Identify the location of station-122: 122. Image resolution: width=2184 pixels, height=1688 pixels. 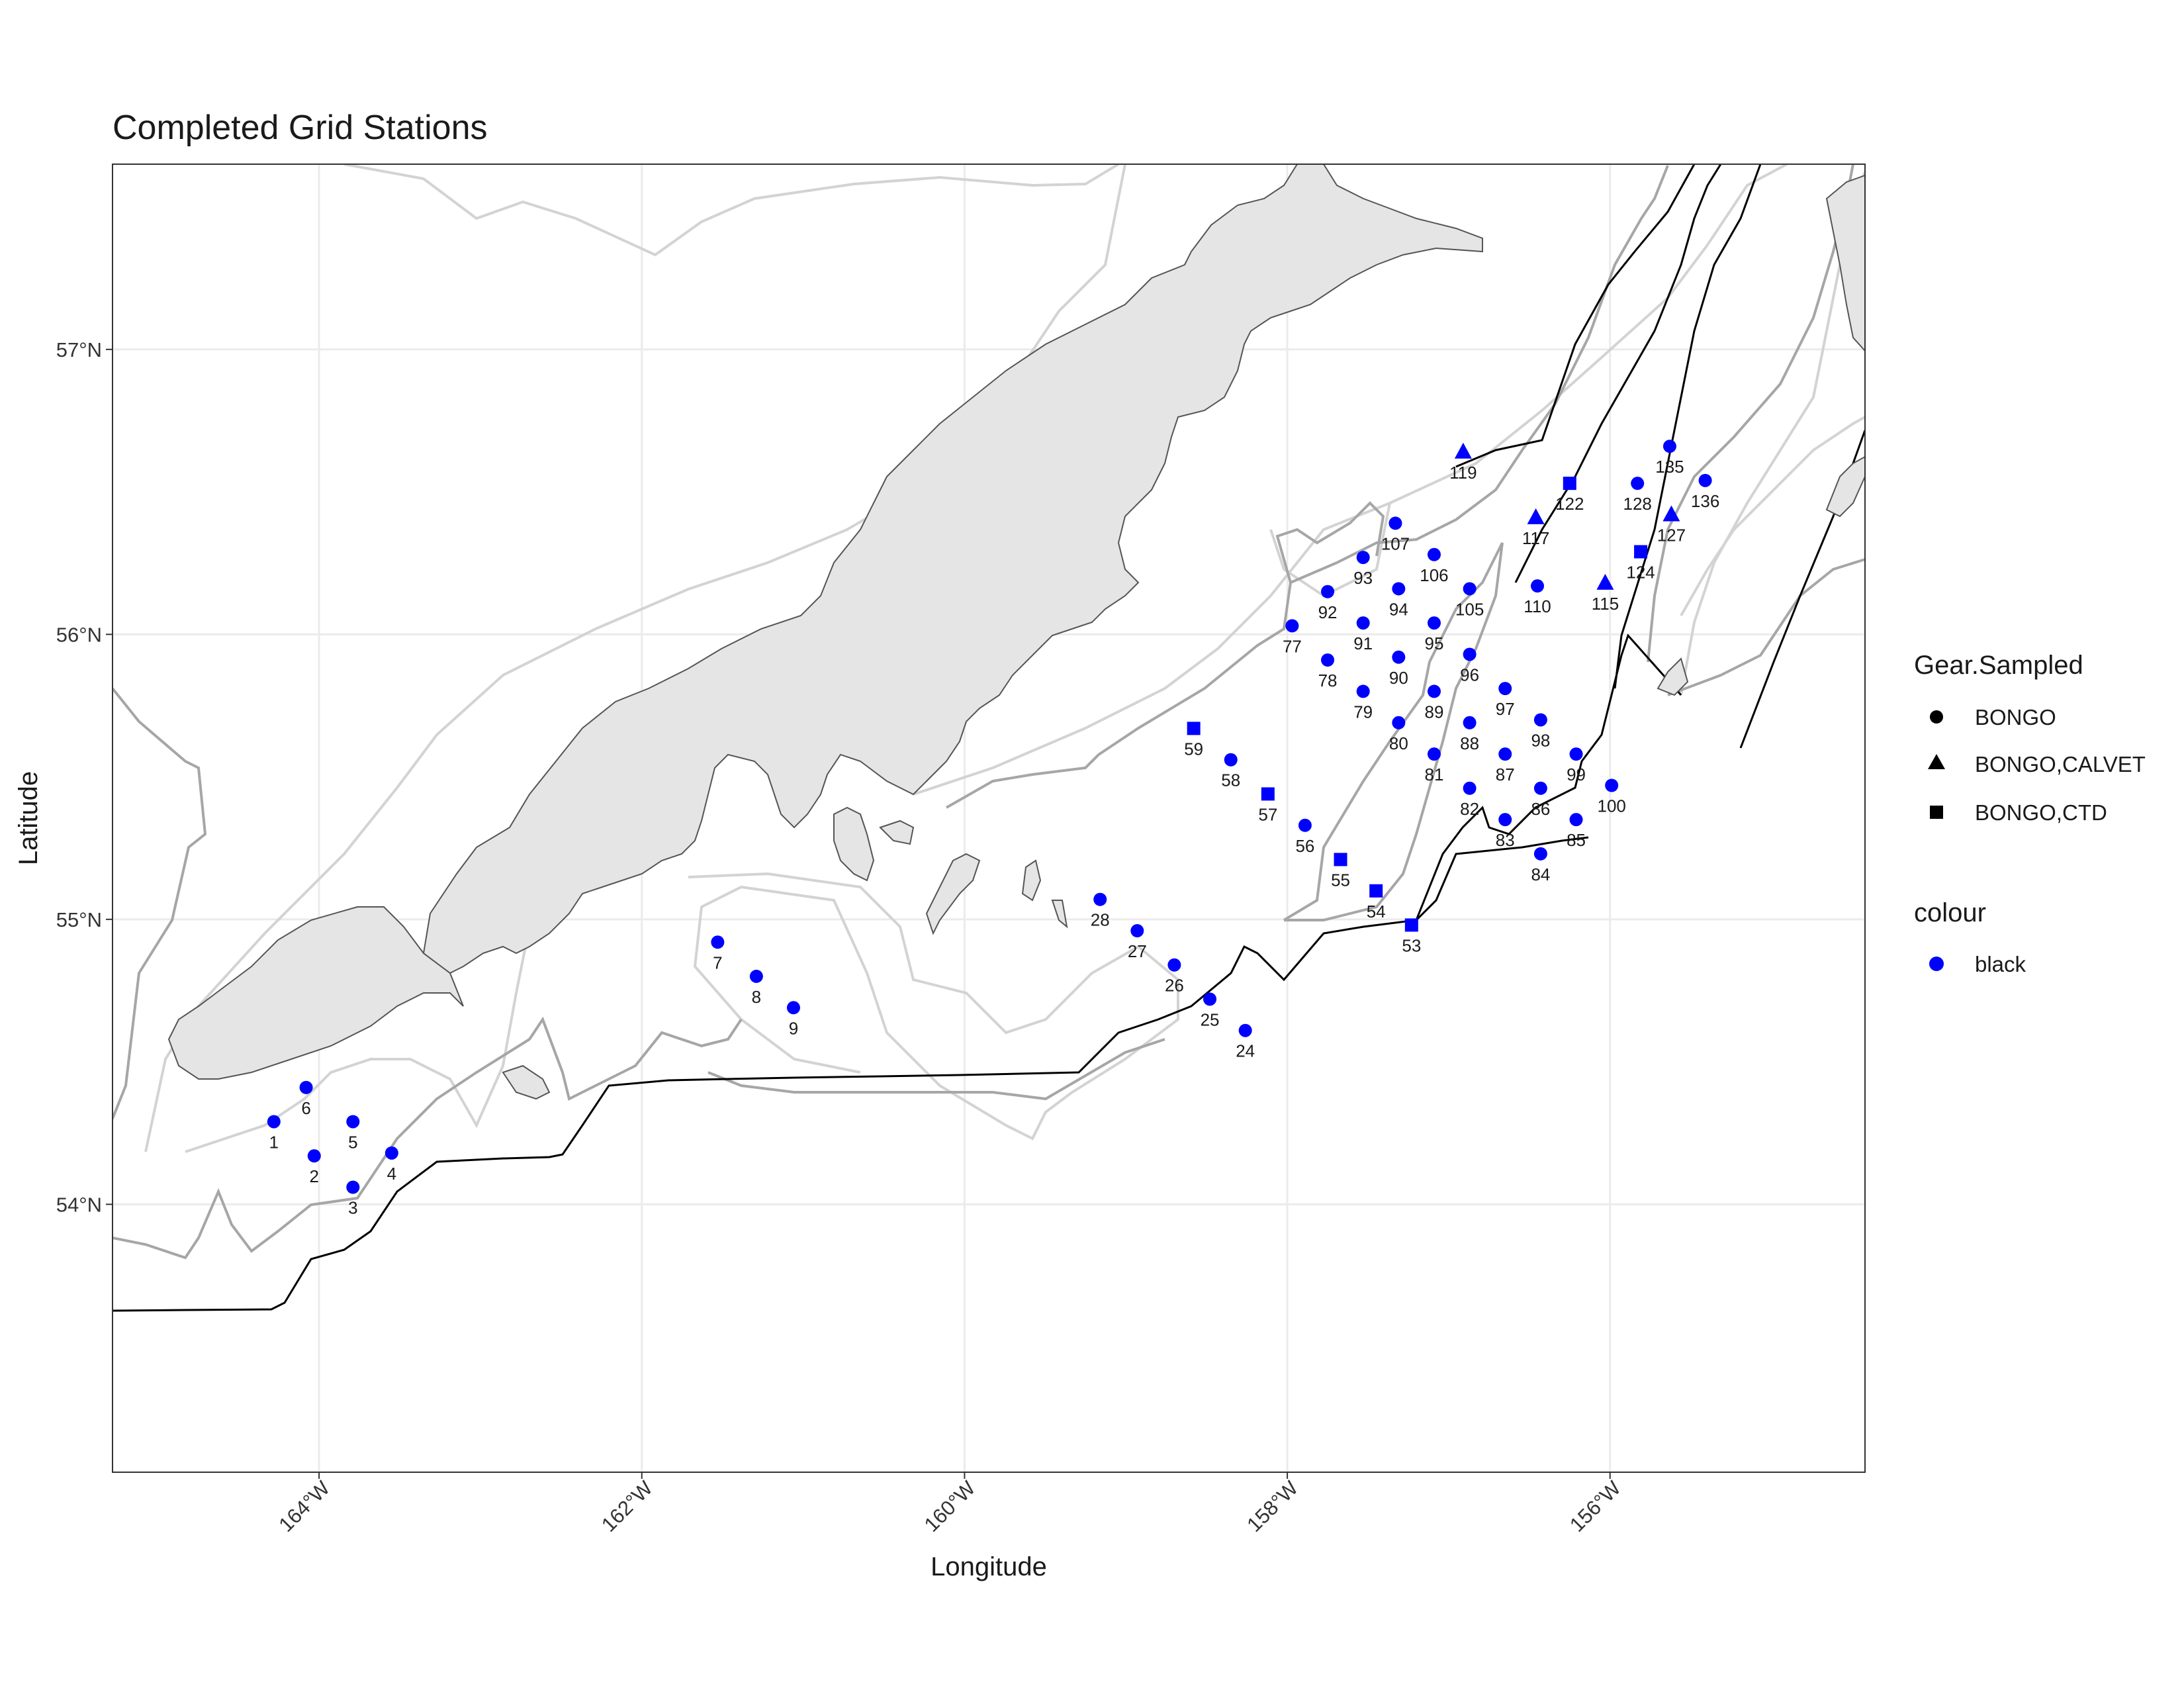
(1570, 495).